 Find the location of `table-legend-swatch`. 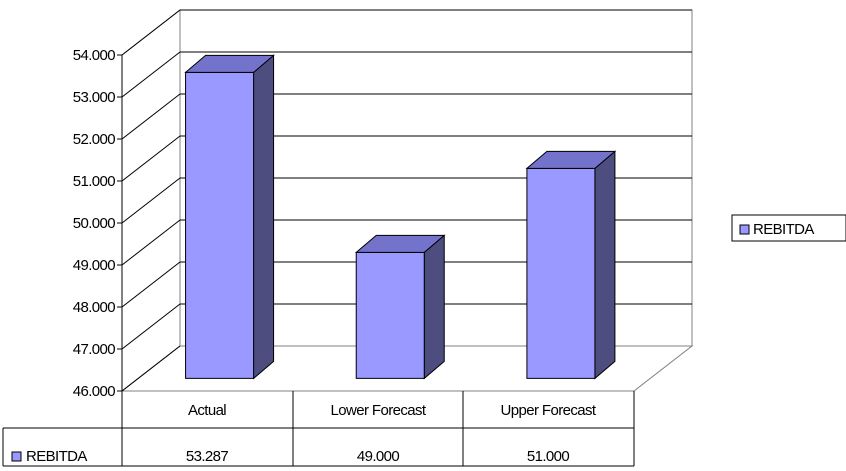

table-legend-swatch is located at coordinates (16, 456).